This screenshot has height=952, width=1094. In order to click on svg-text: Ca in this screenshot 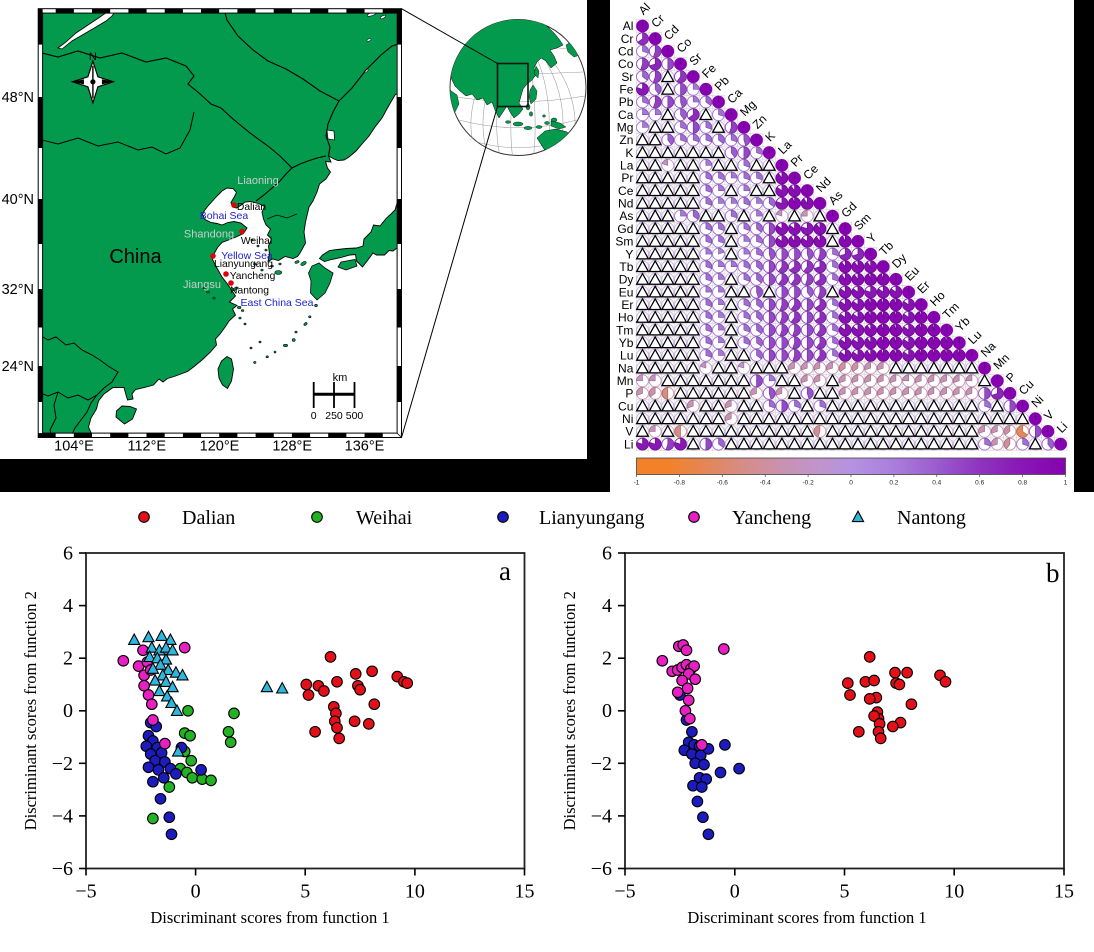, I will do `click(626, 115)`.